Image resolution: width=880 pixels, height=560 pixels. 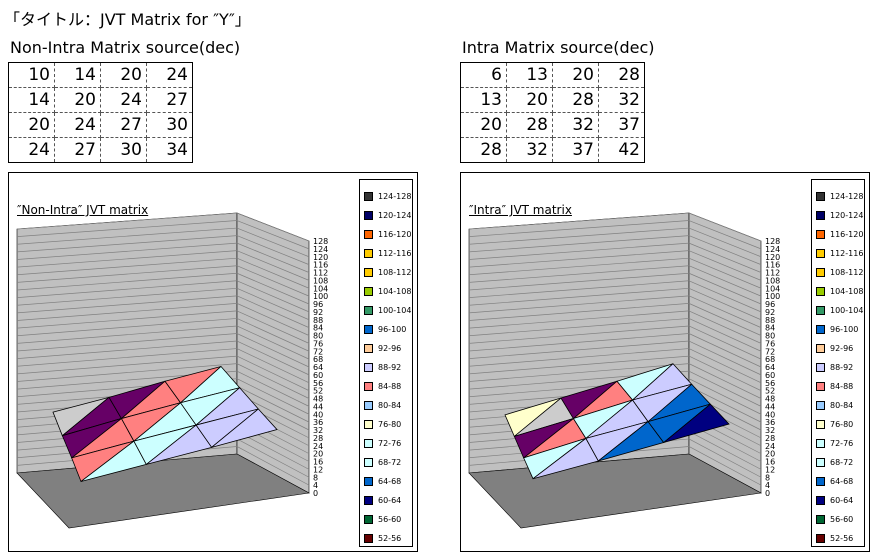 I want to click on z-tick-label: 56, so click(x=318, y=383).